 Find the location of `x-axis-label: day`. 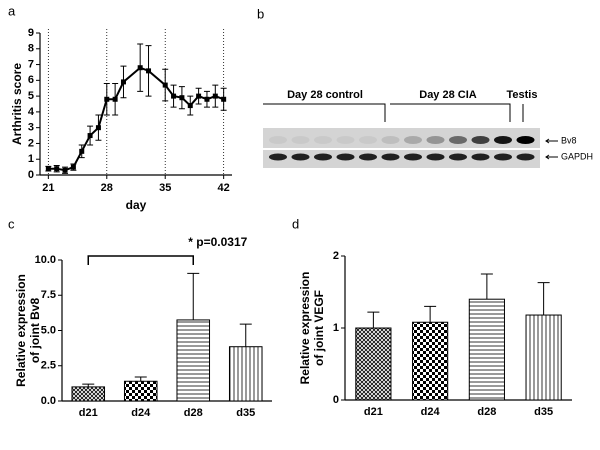

x-axis-label: day is located at coordinates (136, 205).